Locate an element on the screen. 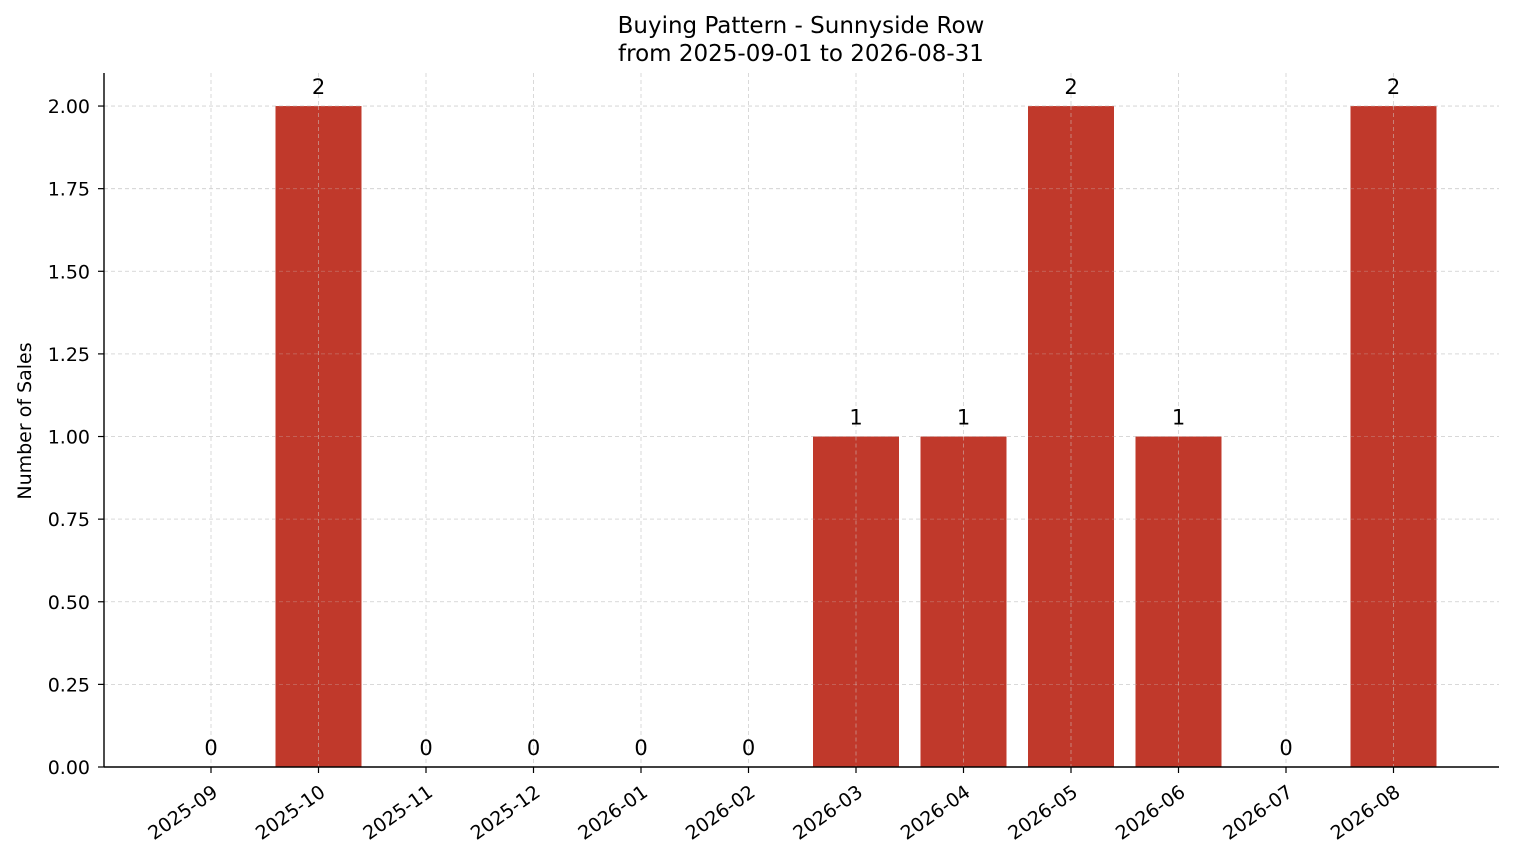  x-tick-label: 2026-05 is located at coordinates (1043, 813).